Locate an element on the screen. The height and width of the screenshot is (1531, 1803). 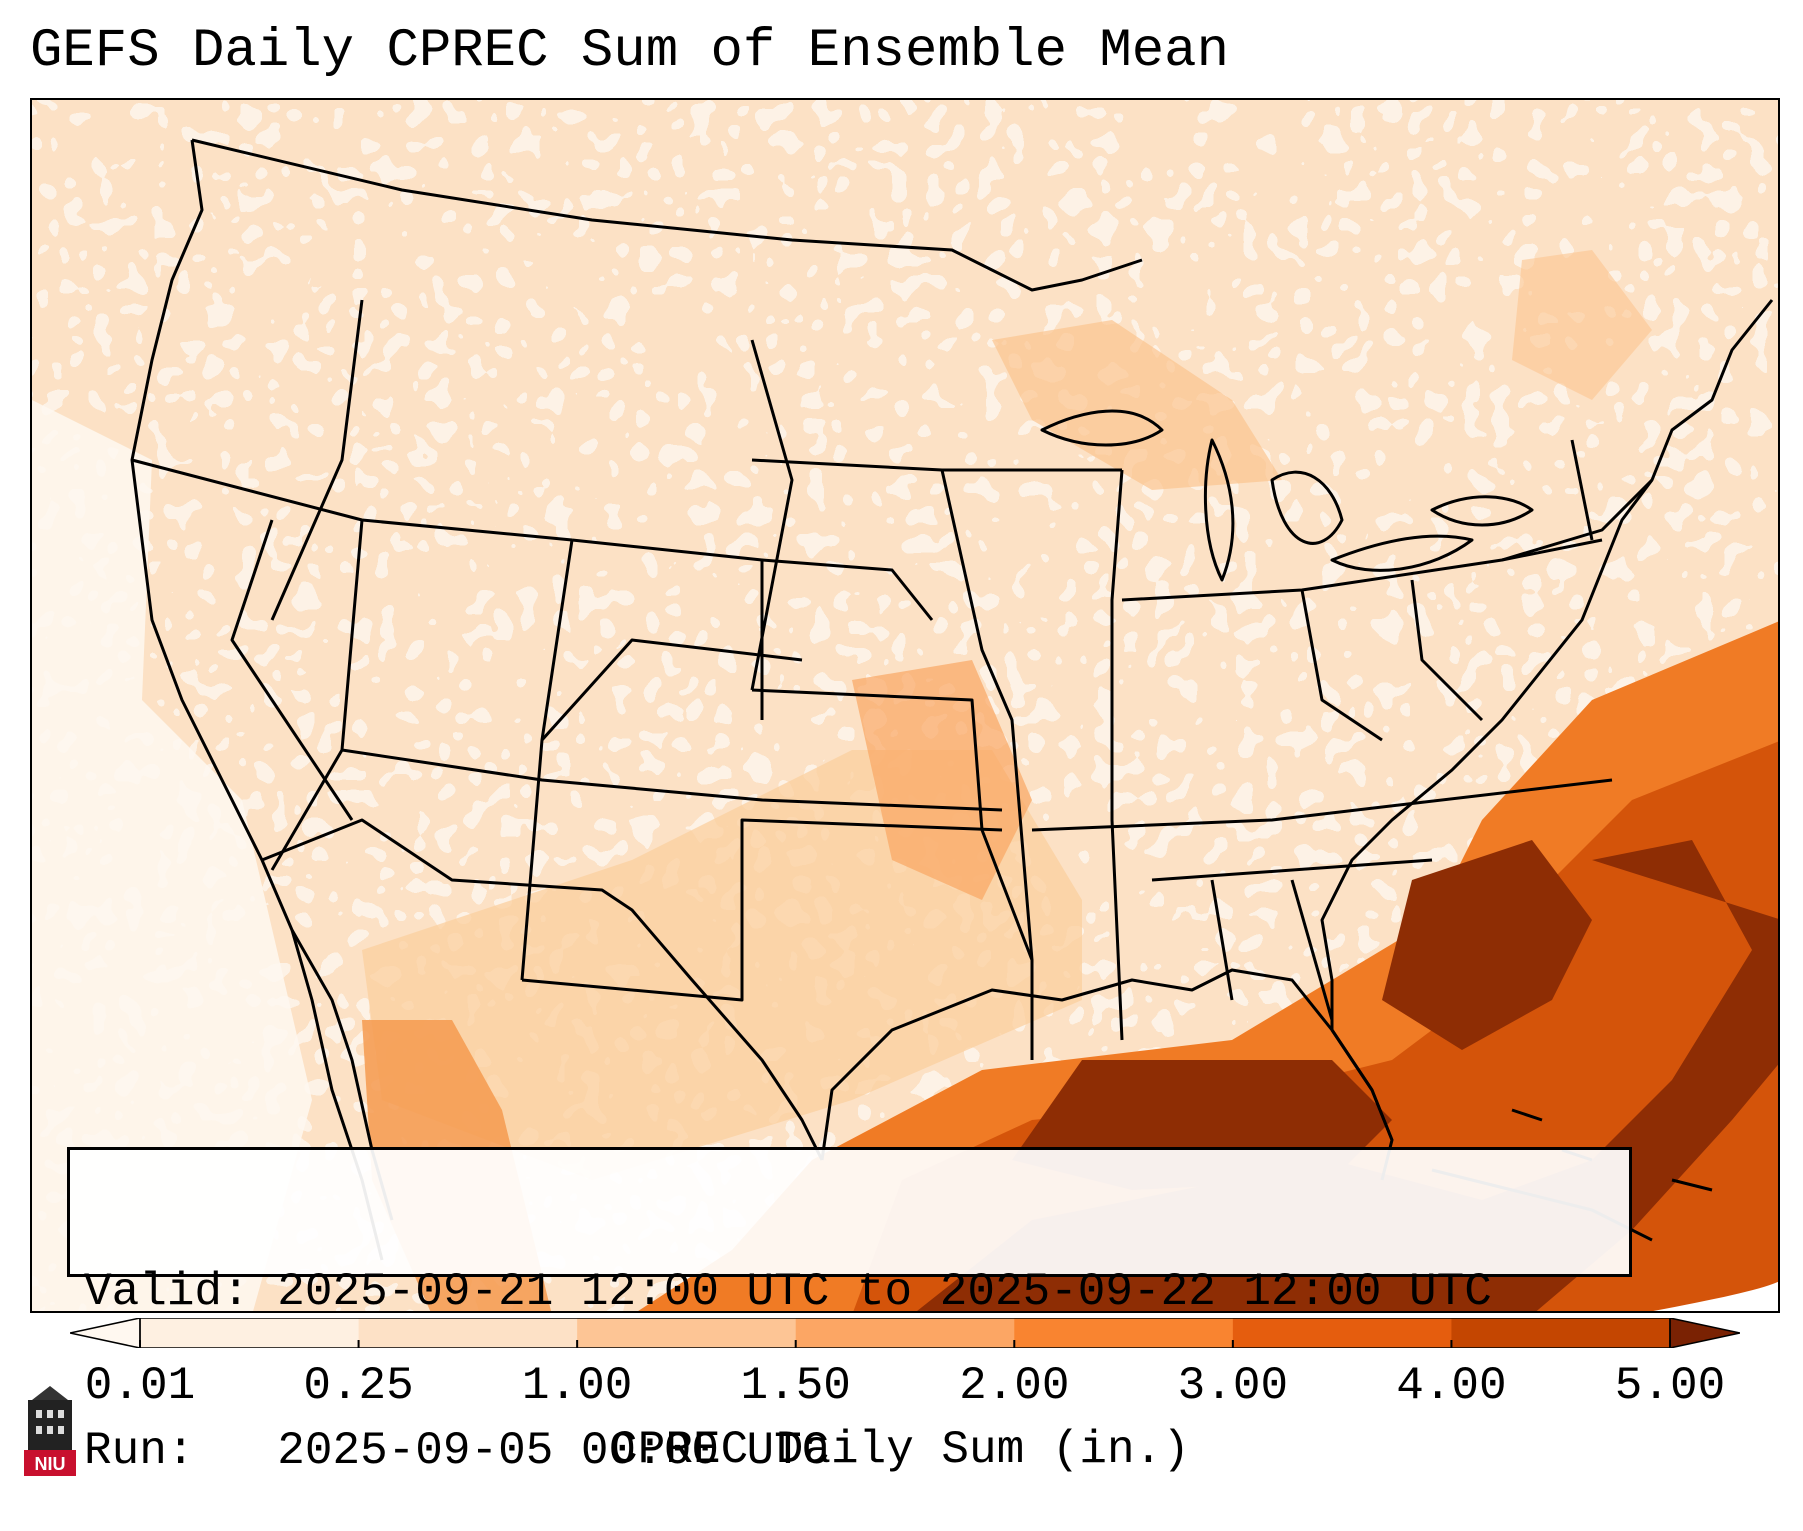
colorbar-tick-label: 5.00 is located at coordinates (1670, 1386).